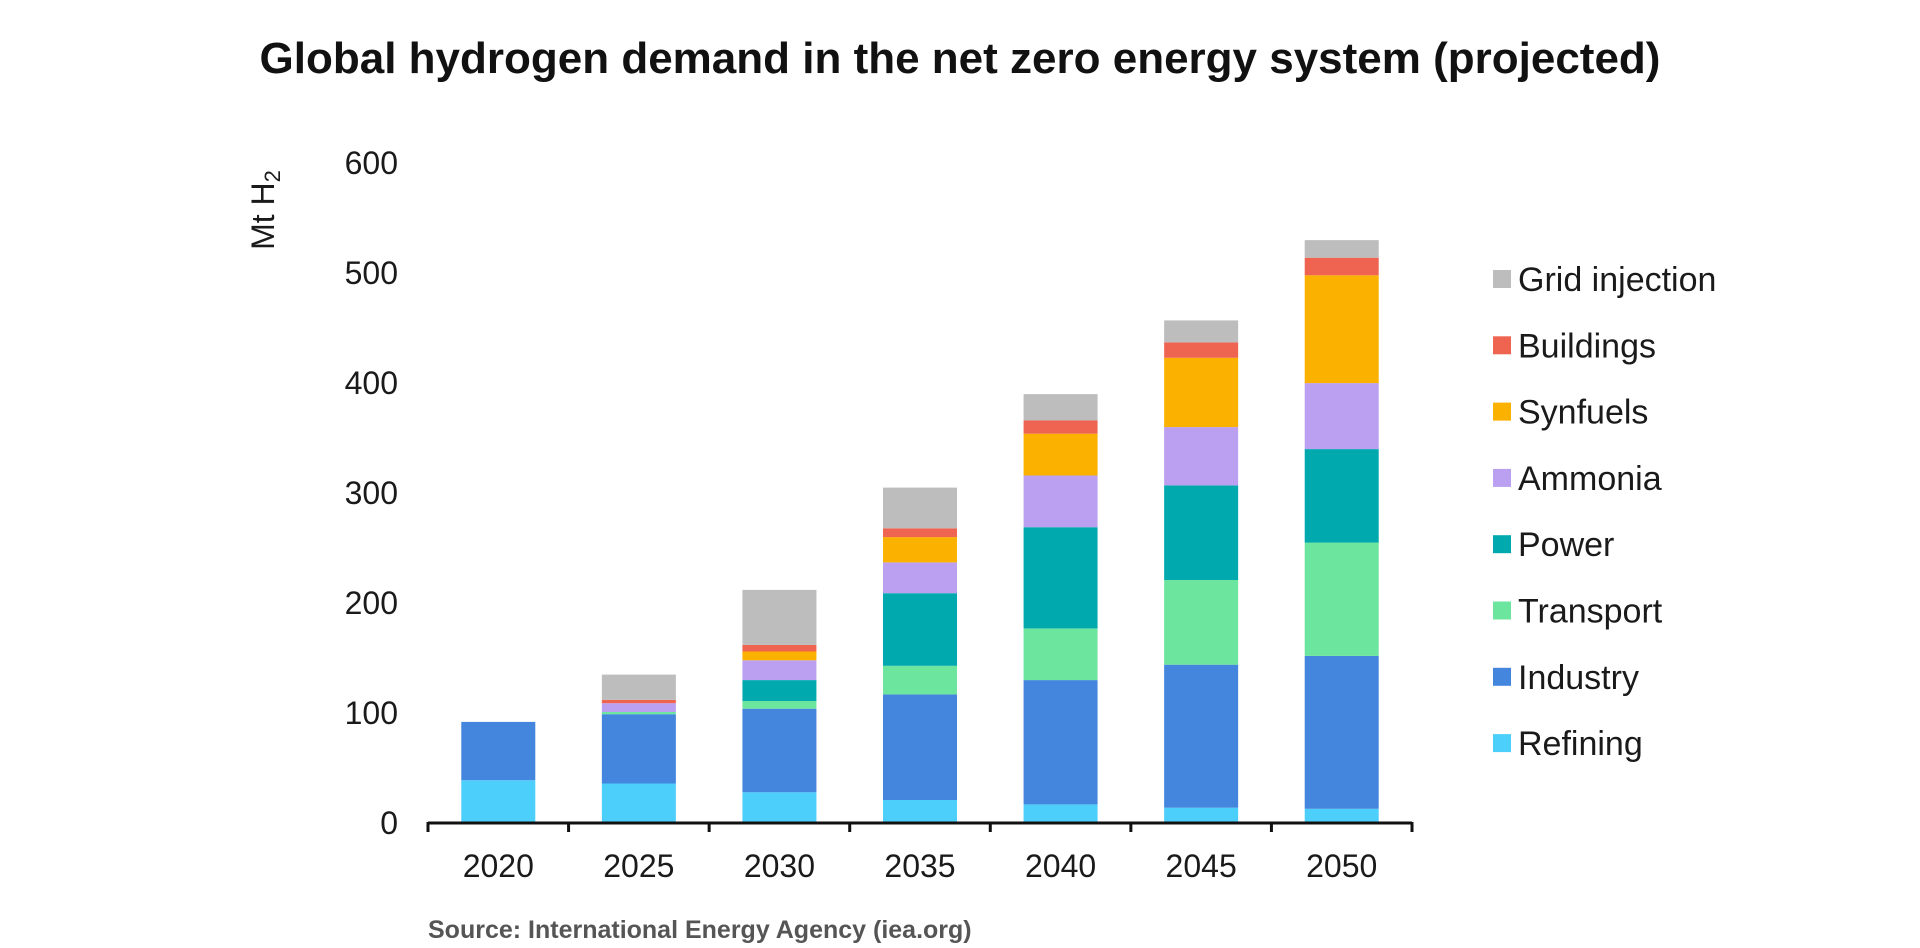  What do you see at coordinates (1502, 544) in the screenshot?
I see `legend-swatch-power` at bounding box center [1502, 544].